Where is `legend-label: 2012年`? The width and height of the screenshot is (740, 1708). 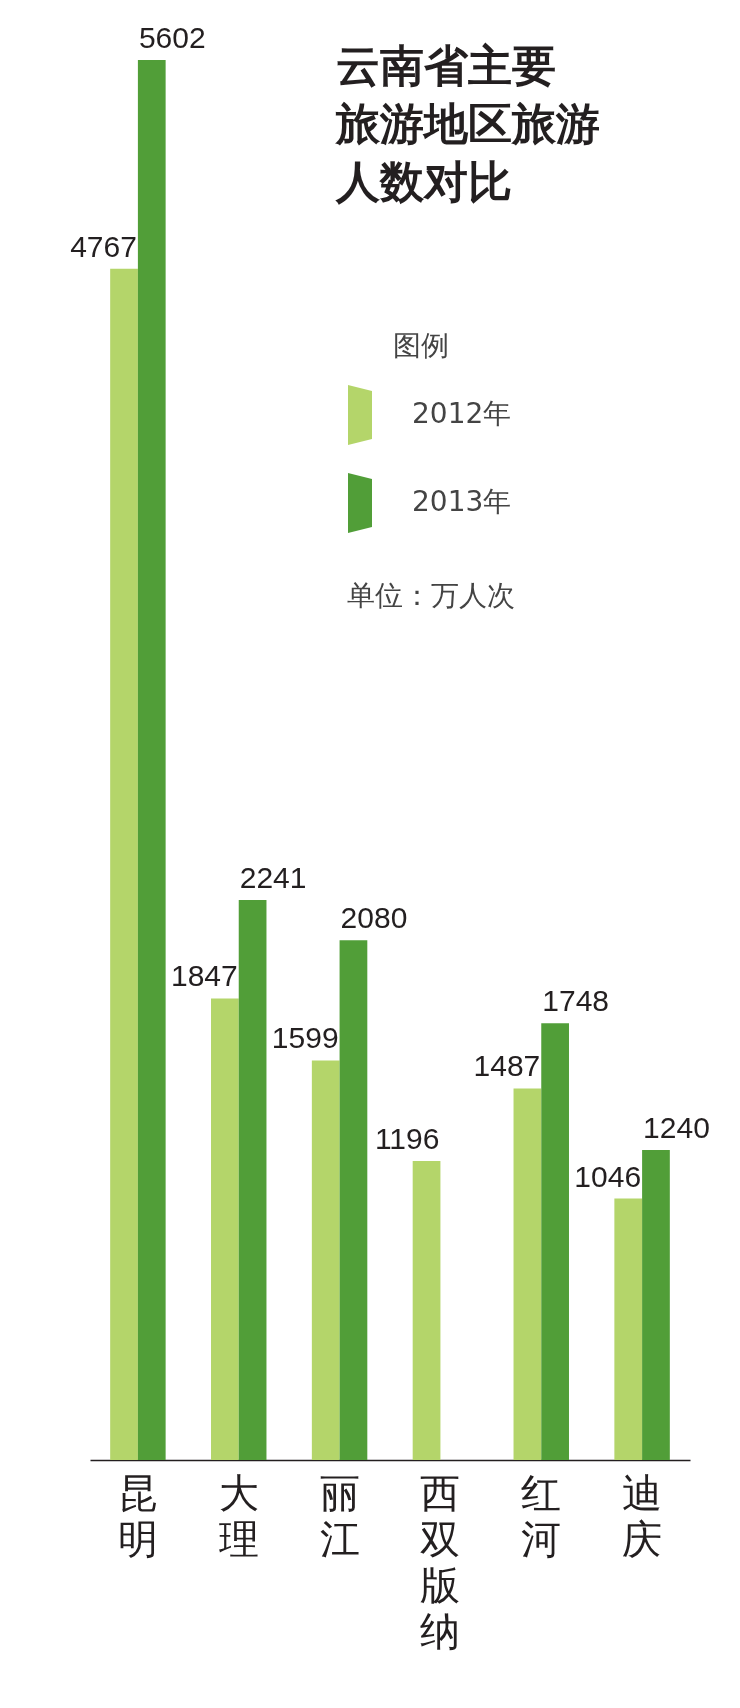
legend-label: 2012年 is located at coordinates (462, 413).